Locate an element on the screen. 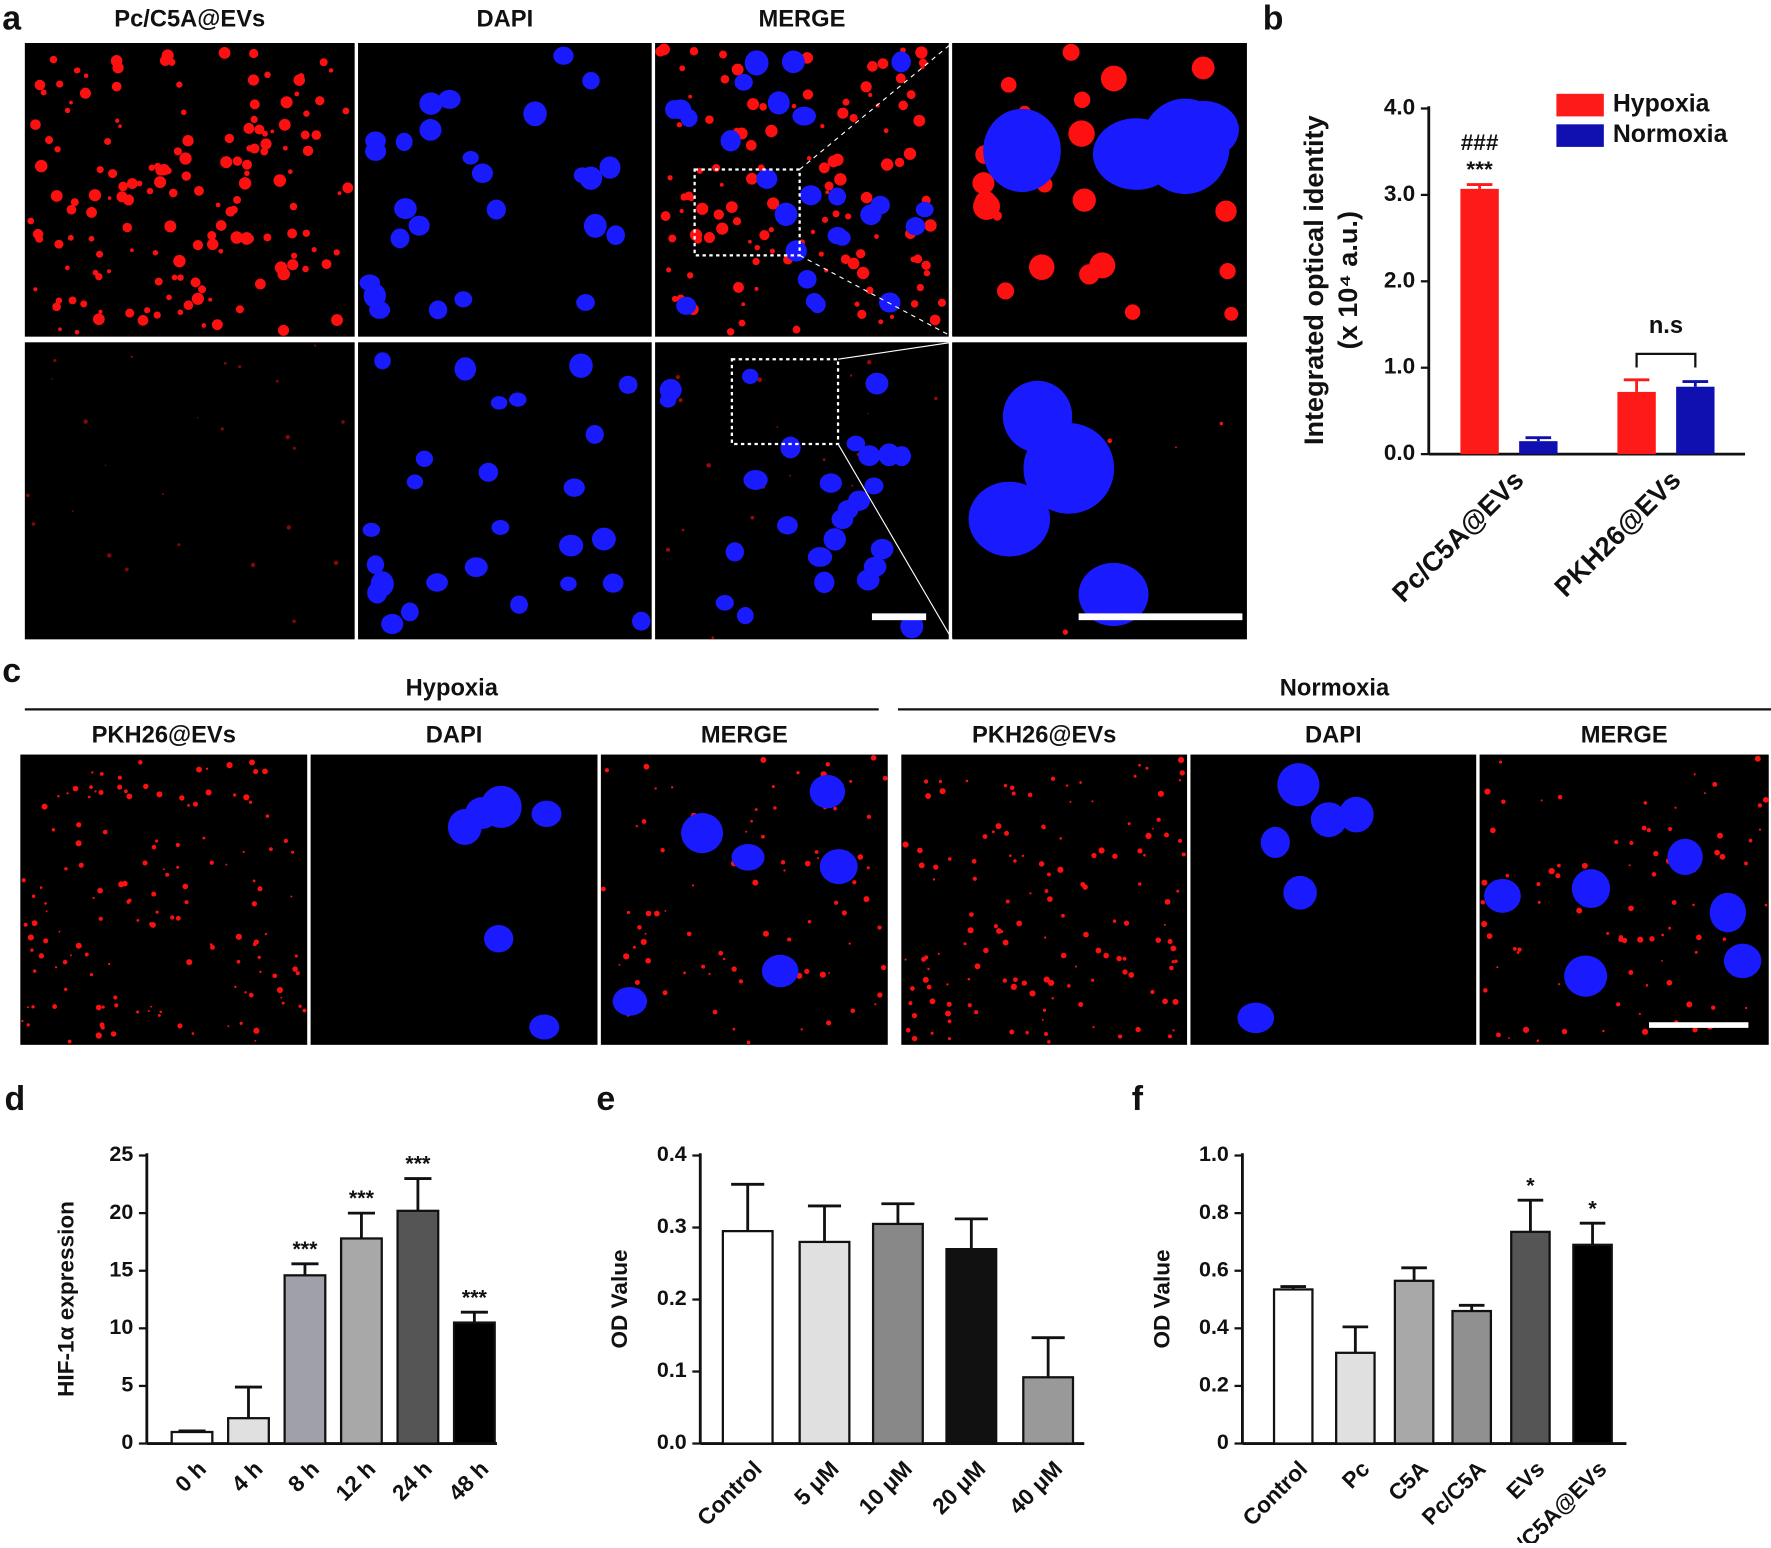  annotation: *** is located at coordinates (305, 1249).